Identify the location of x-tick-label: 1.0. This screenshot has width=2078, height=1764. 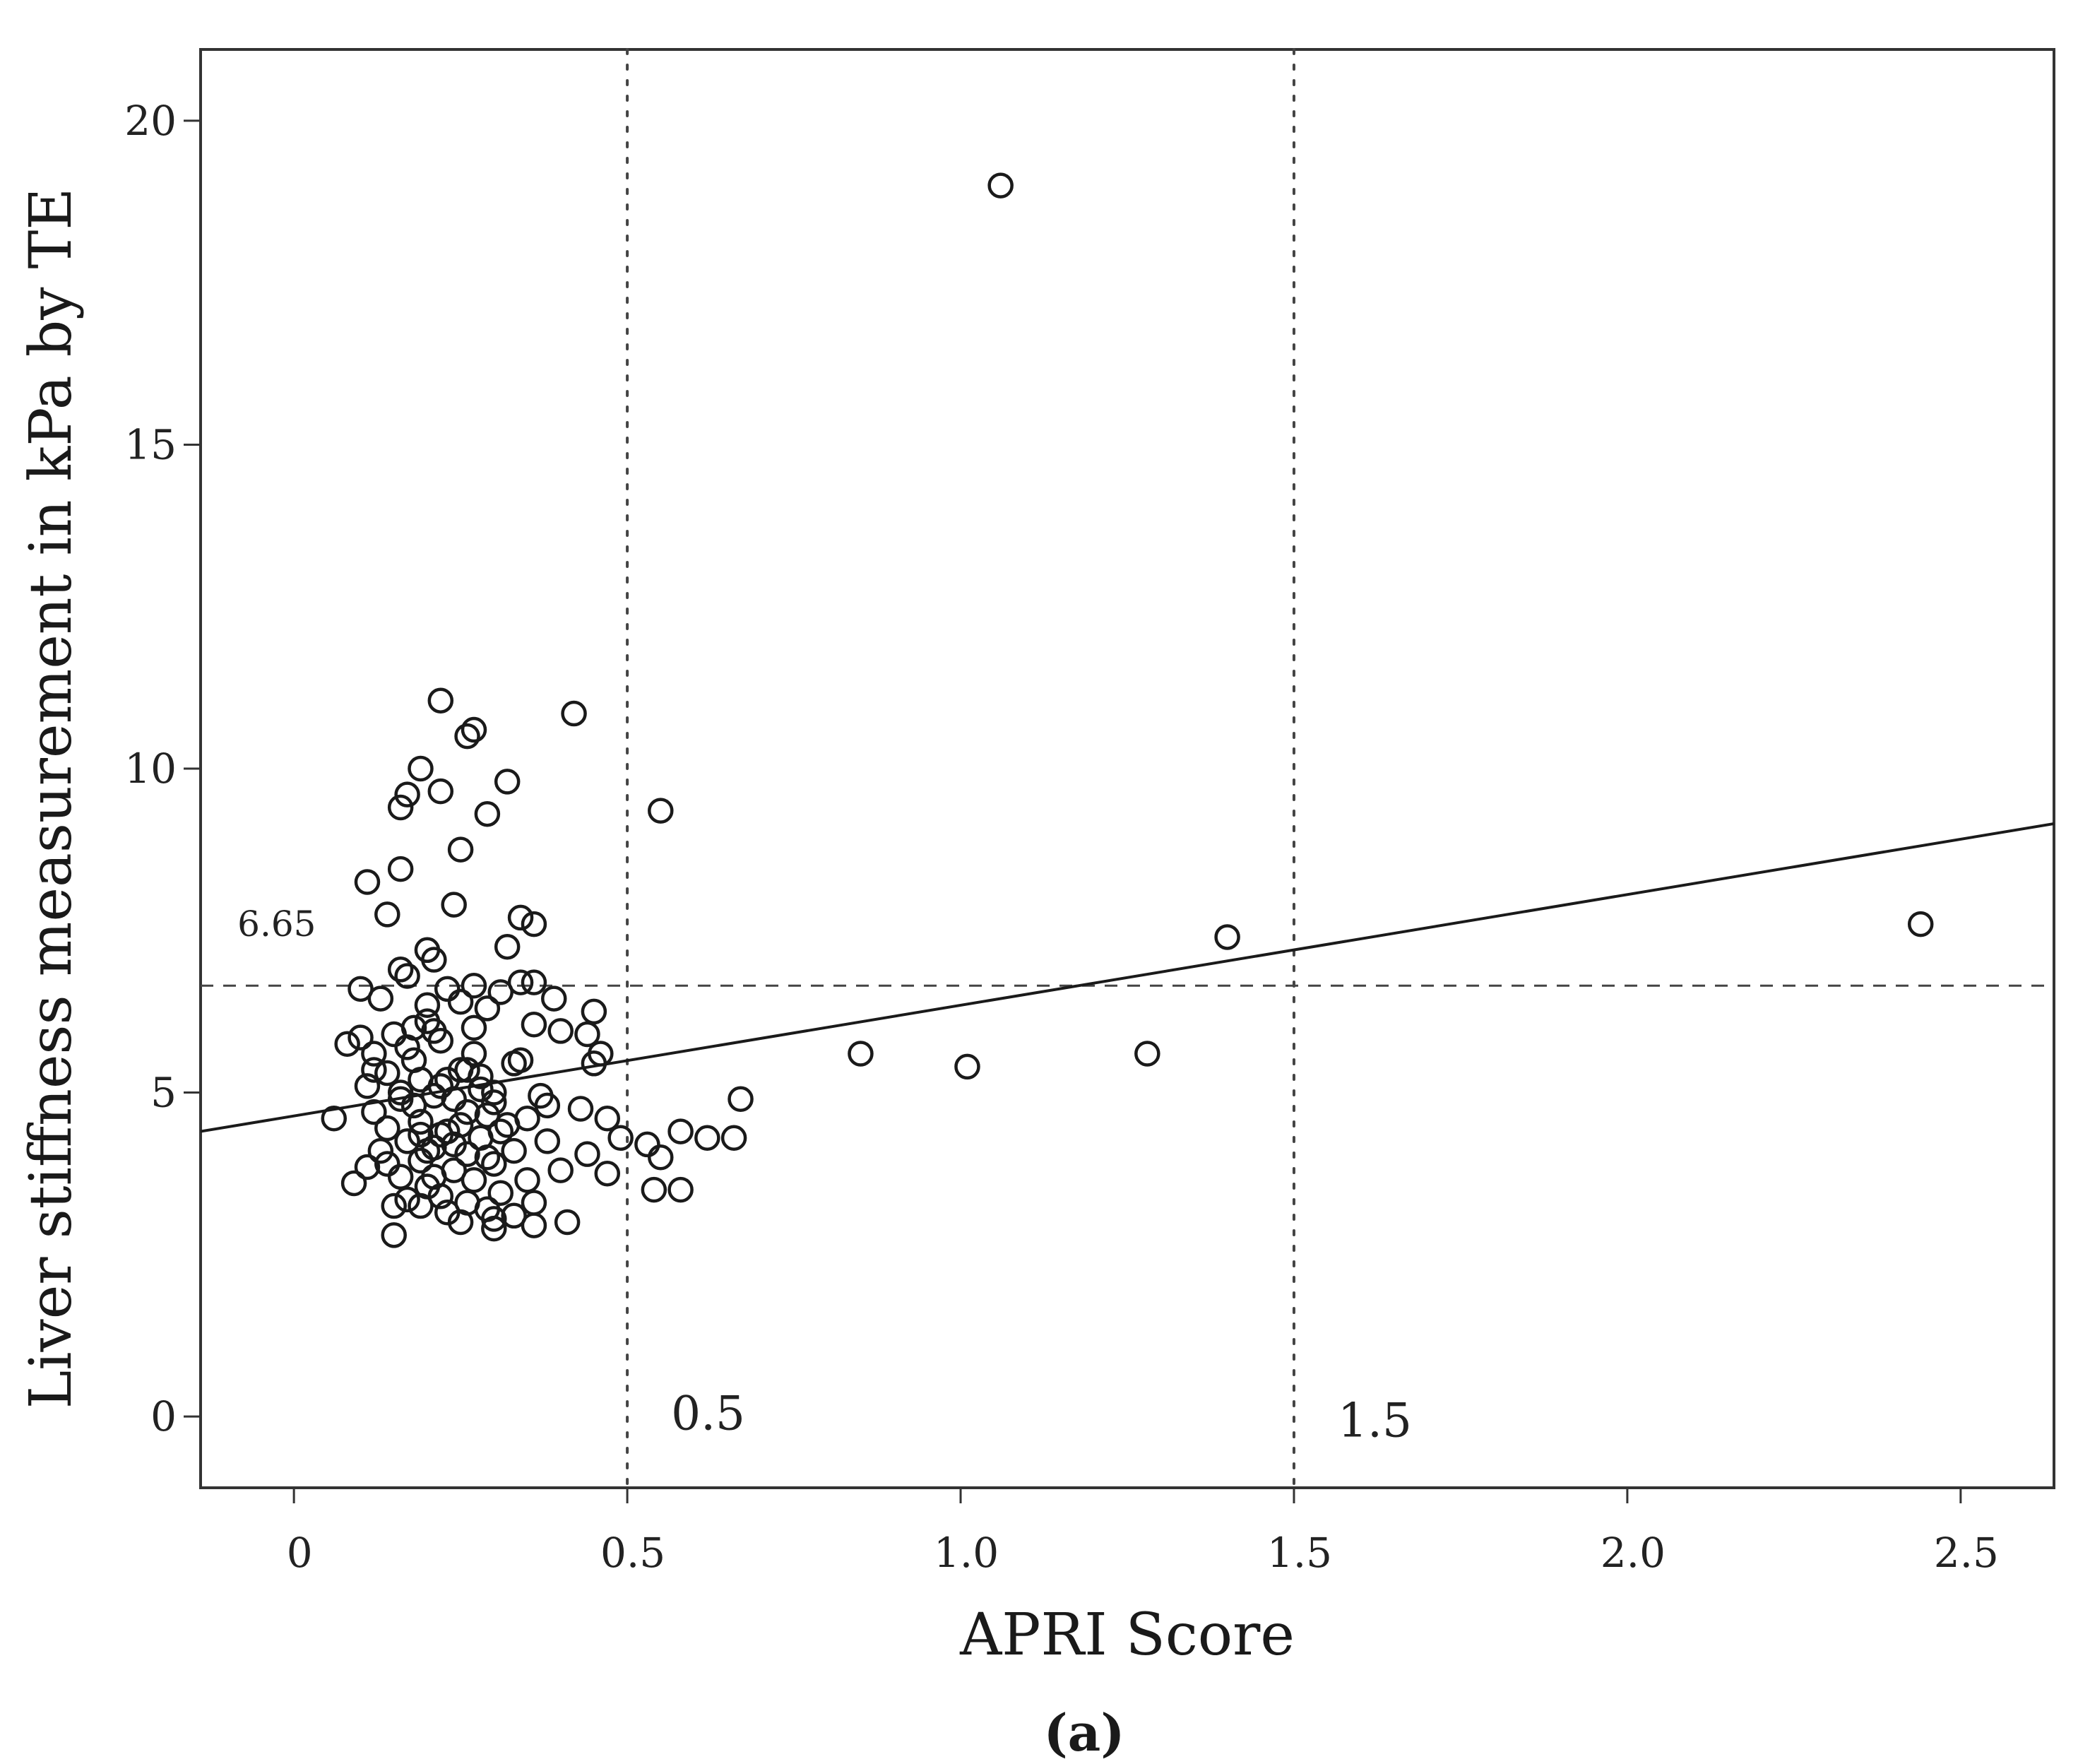
(966, 1553).